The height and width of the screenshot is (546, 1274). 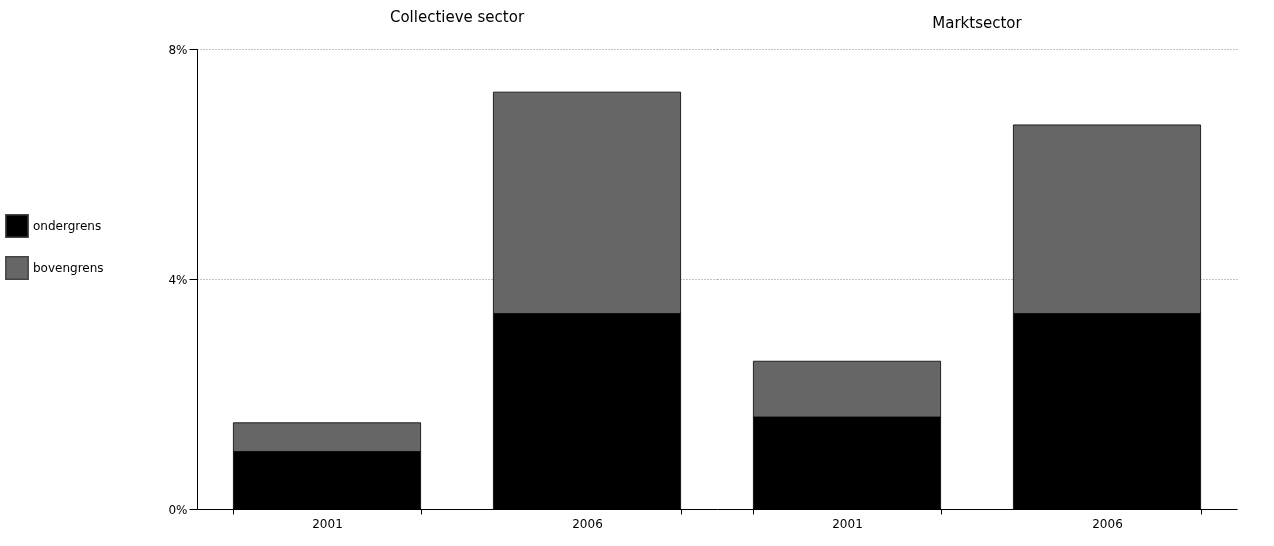 I want to click on y-tick-label: 8%, so click(x=178, y=49).